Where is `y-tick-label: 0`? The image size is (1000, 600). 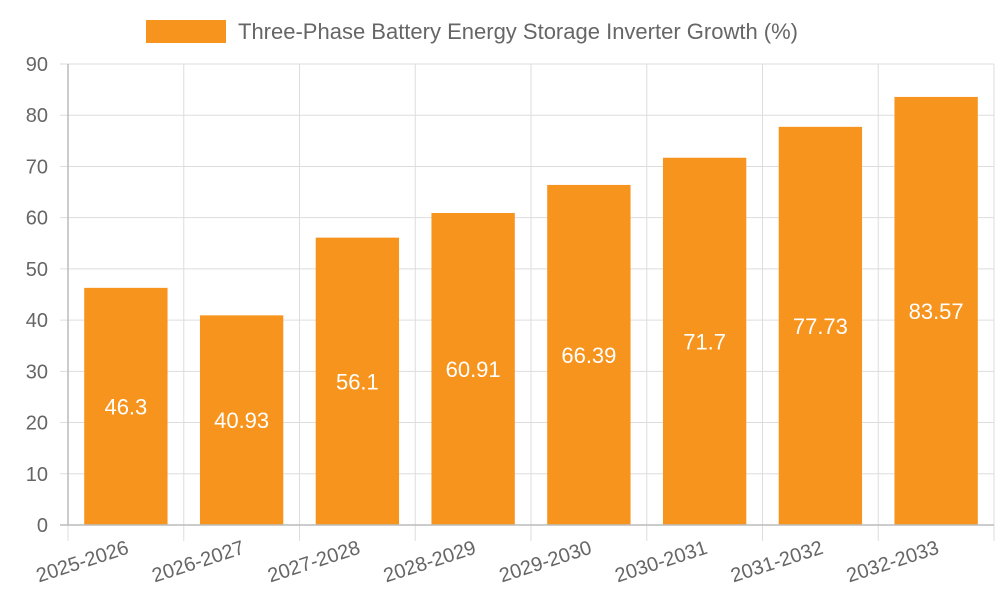
y-tick-label: 0 is located at coordinates (42, 526).